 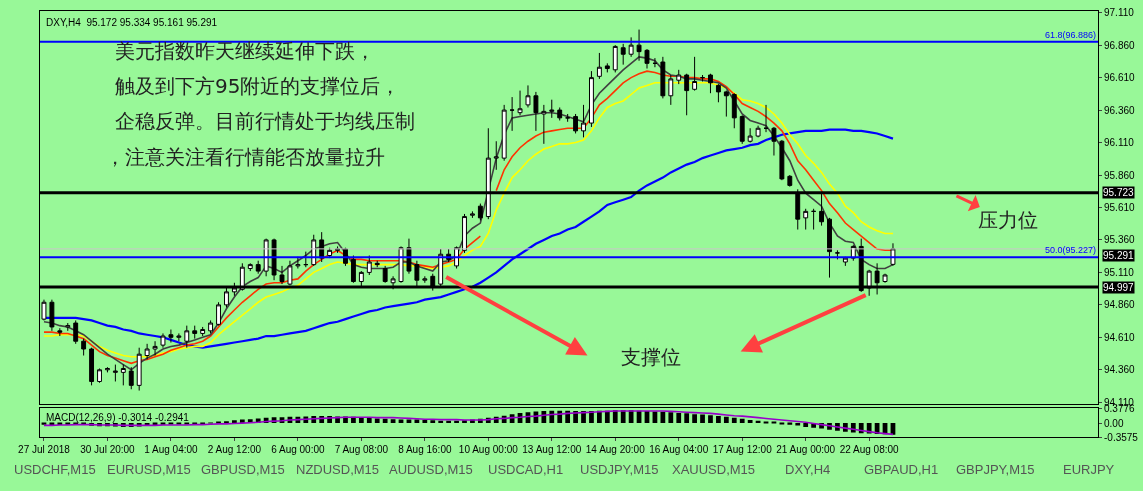 I want to click on y-tick-label: 94.860, so click(x=1120, y=305).